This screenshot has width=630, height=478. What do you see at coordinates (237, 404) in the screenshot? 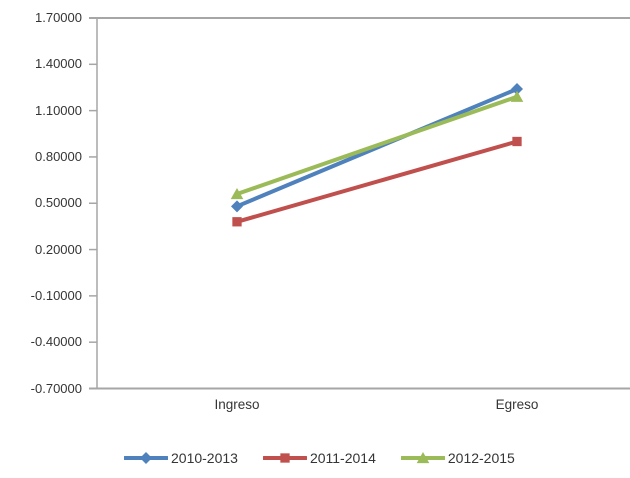
I see `x-axis-category-label: Ingreso` at bounding box center [237, 404].